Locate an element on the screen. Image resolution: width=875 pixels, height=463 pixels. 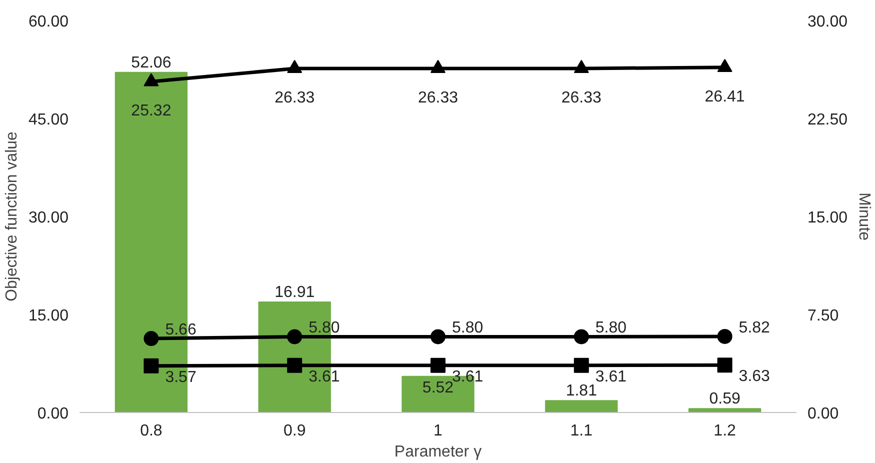
data-label: 0.59 is located at coordinates (724, 399).